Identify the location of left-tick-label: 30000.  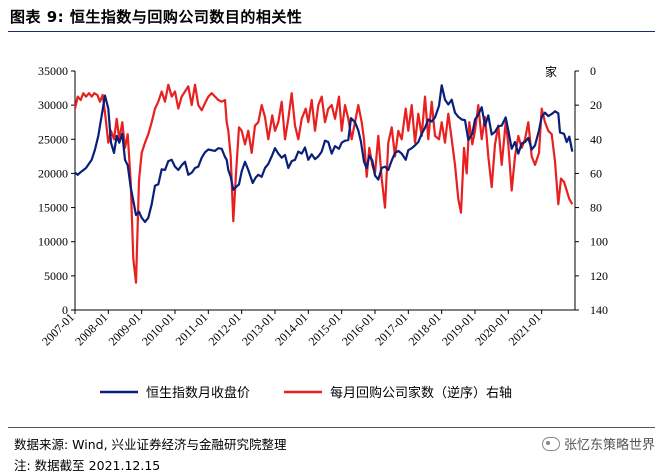
(53, 105).